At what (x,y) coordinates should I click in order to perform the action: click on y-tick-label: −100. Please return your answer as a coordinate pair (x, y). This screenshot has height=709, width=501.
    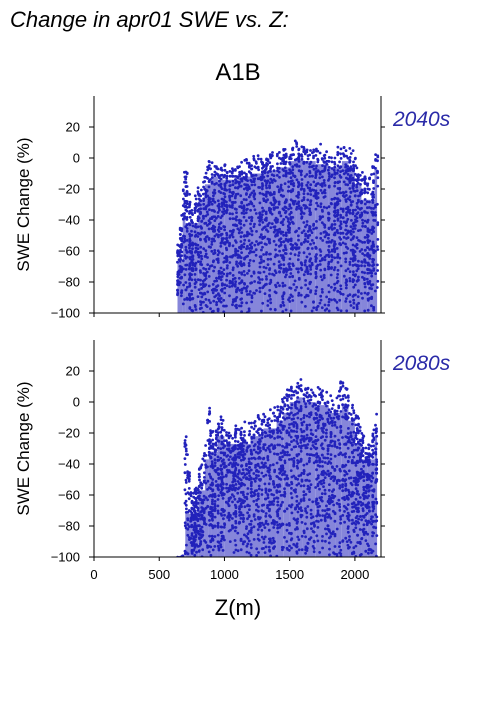
    Looking at the image, I should click on (65, 313).